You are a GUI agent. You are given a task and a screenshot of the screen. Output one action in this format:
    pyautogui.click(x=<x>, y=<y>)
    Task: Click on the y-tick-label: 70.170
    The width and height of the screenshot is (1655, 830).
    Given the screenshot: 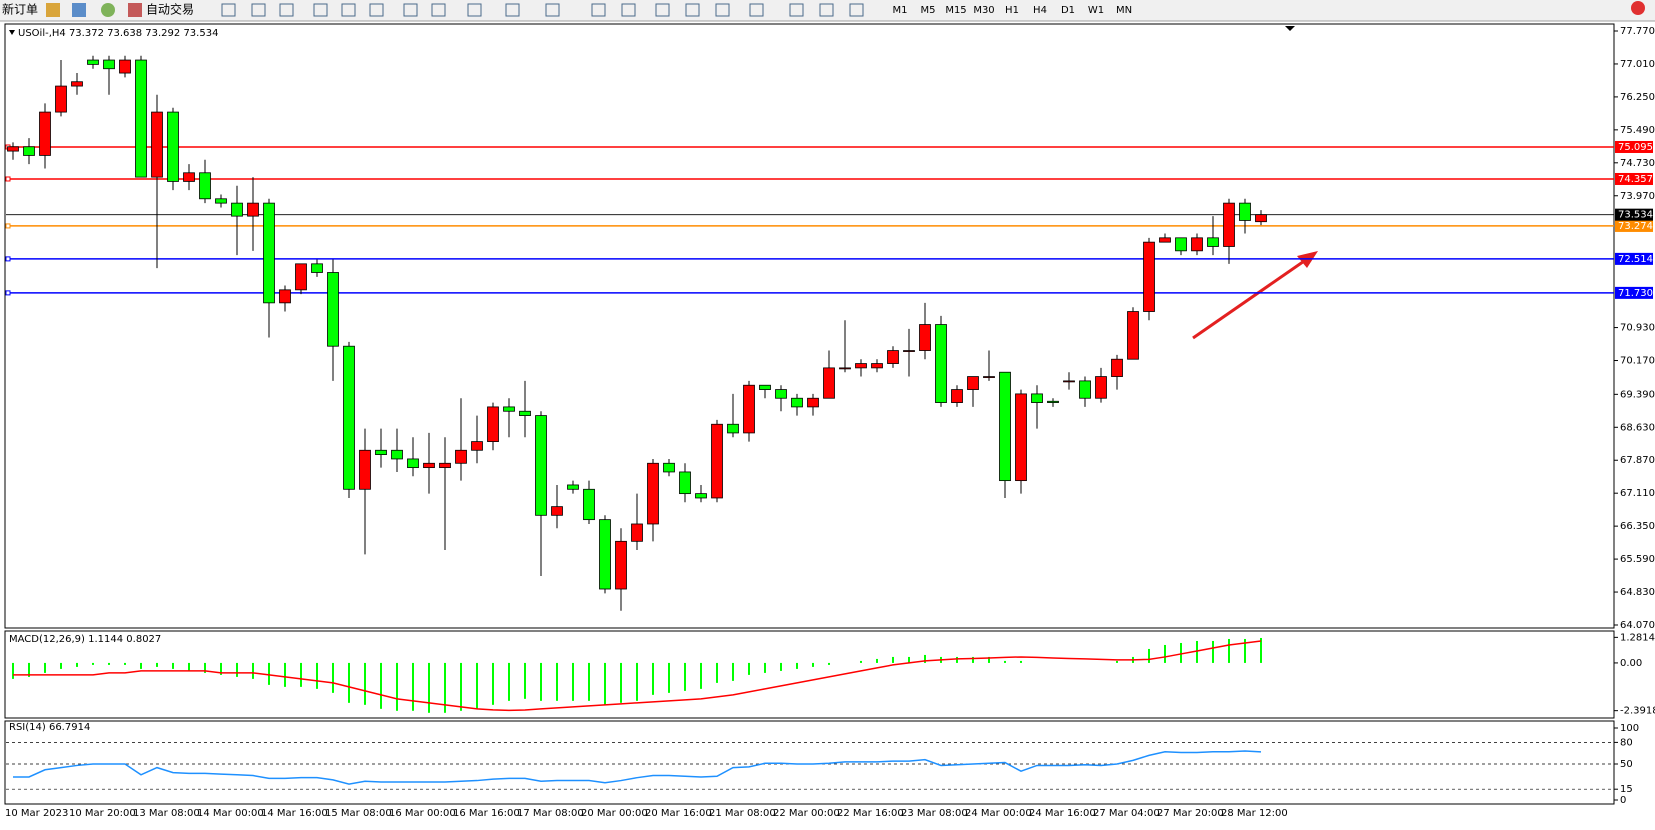 What is the action you would take?
    pyautogui.click(x=1637, y=361)
    